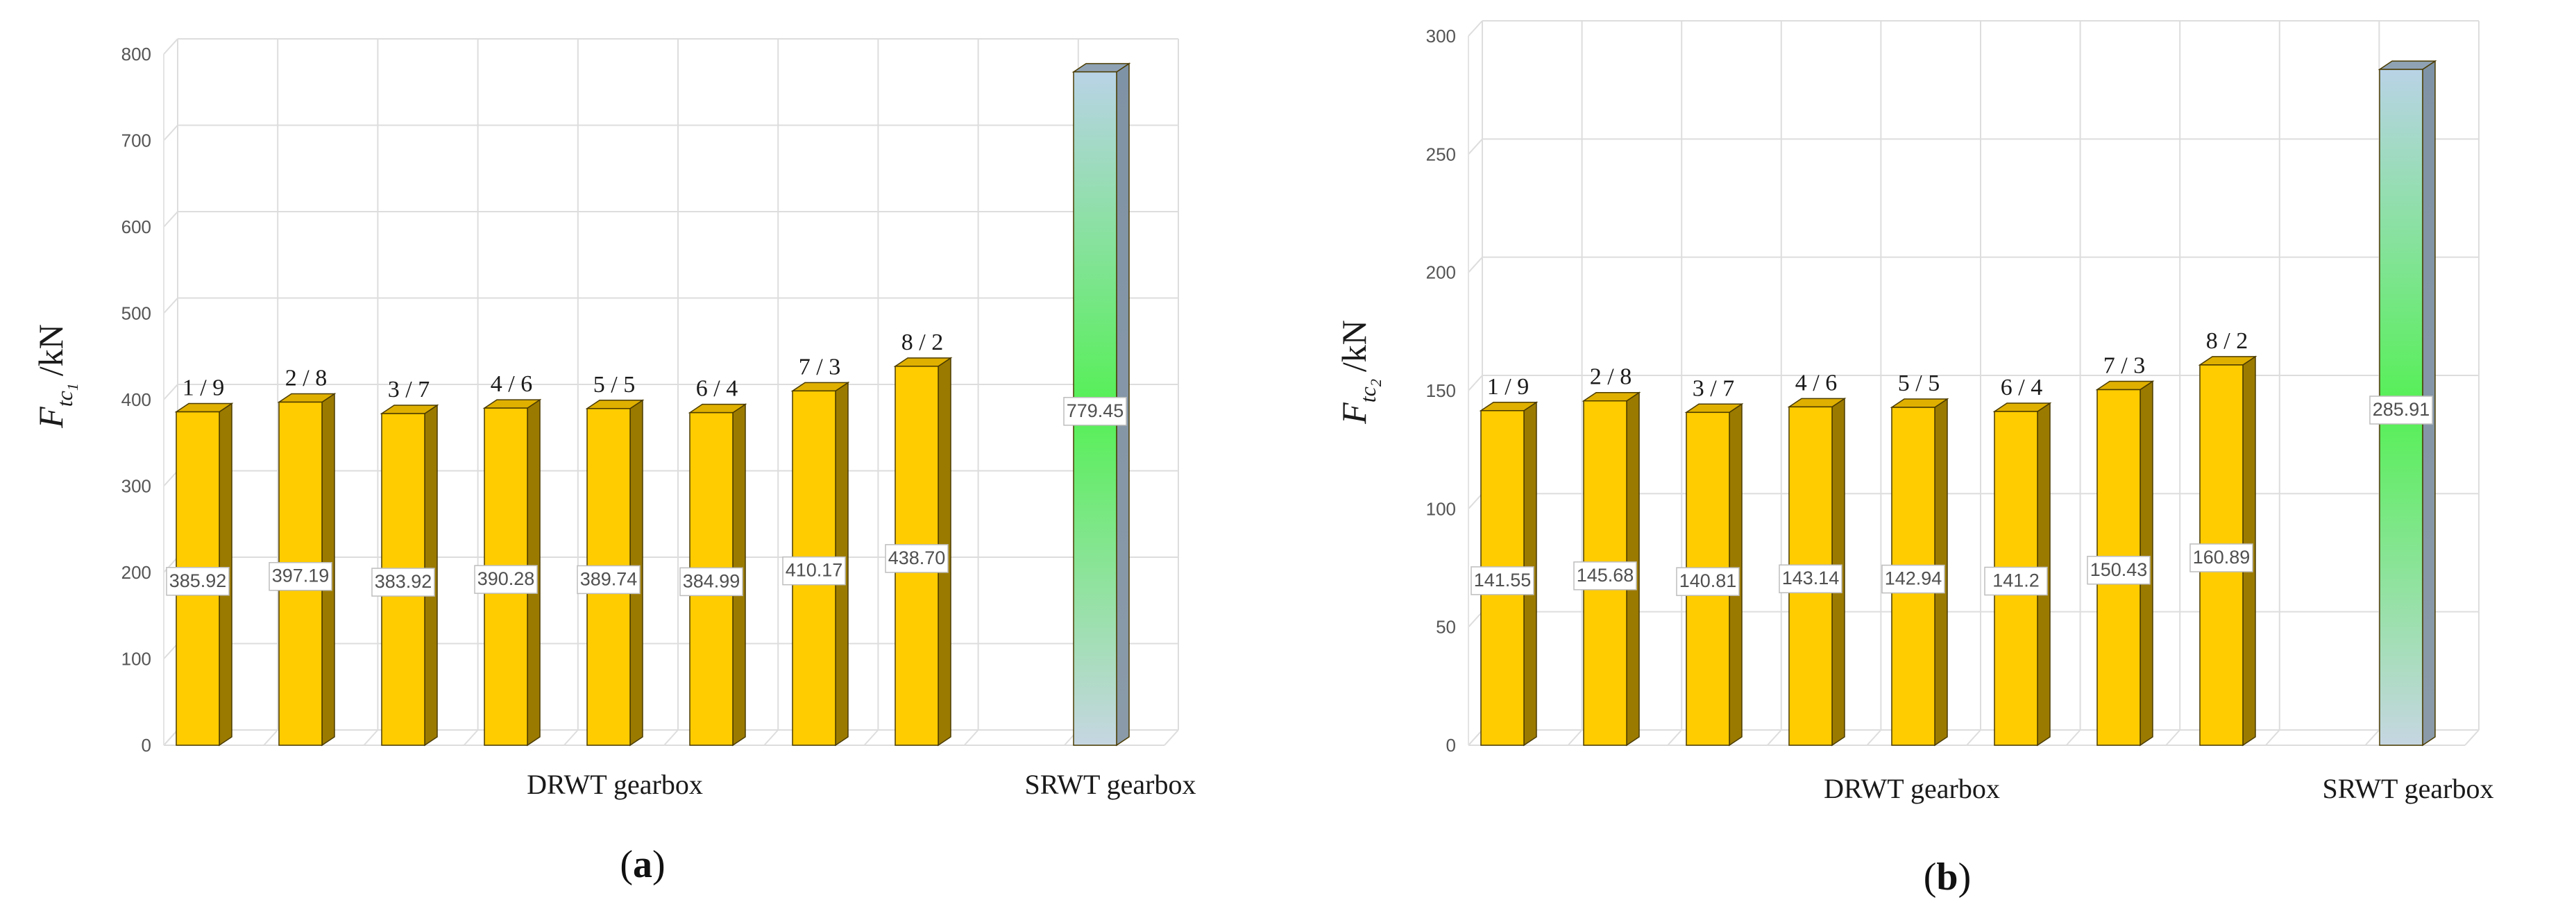 The width and height of the screenshot is (2576, 909). I want to click on bar-drwt: 160.89 8 / 2, so click(2223, 537).